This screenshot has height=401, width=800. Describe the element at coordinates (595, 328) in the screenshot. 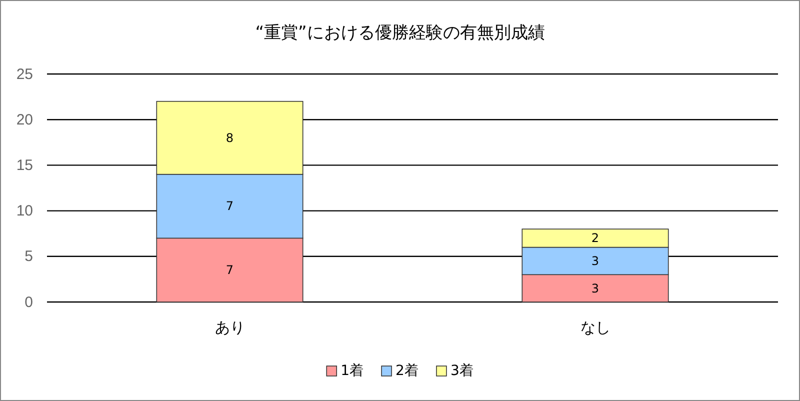

I see `x-tick-label: なし` at that location.